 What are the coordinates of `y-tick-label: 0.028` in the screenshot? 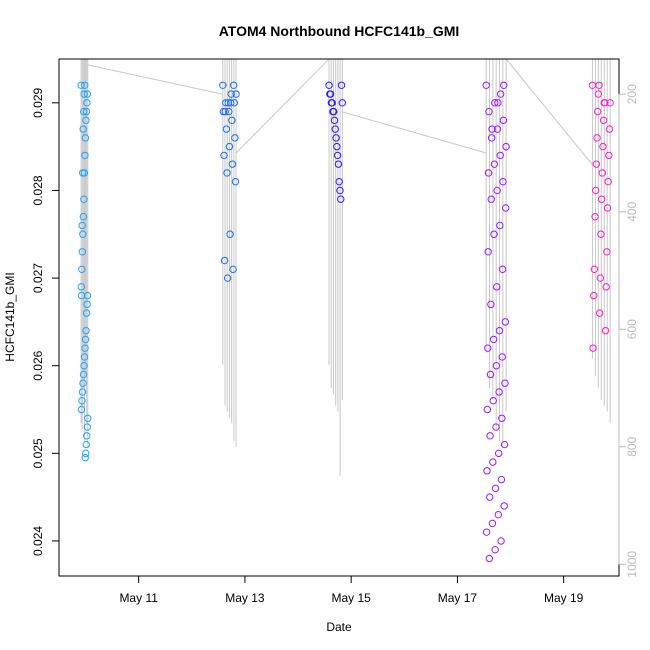 It's located at (38, 190).